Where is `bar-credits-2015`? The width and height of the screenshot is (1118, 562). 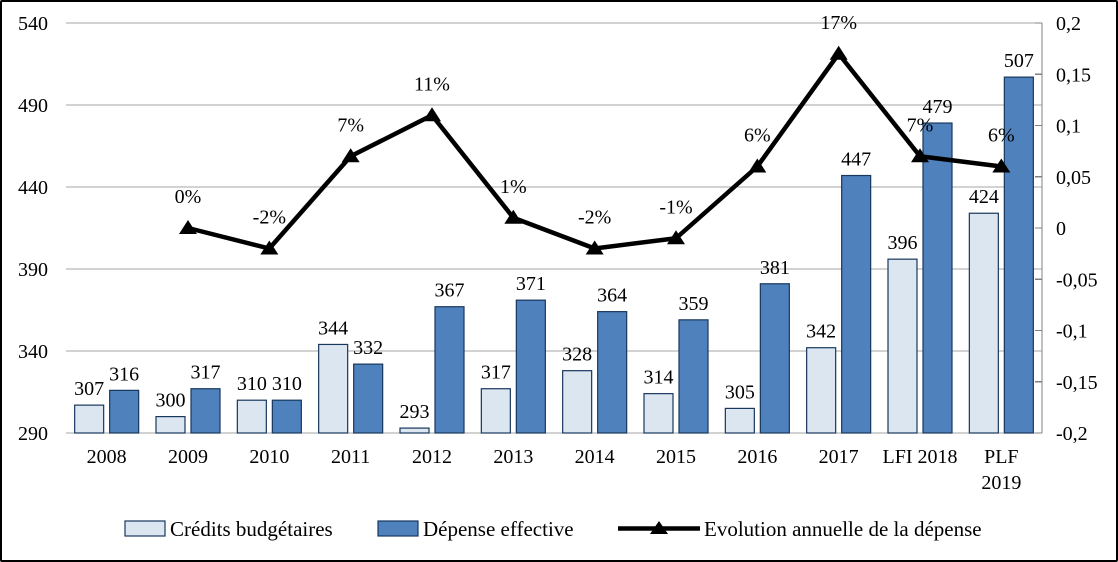
bar-credits-2015 is located at coordinates (658, 413).